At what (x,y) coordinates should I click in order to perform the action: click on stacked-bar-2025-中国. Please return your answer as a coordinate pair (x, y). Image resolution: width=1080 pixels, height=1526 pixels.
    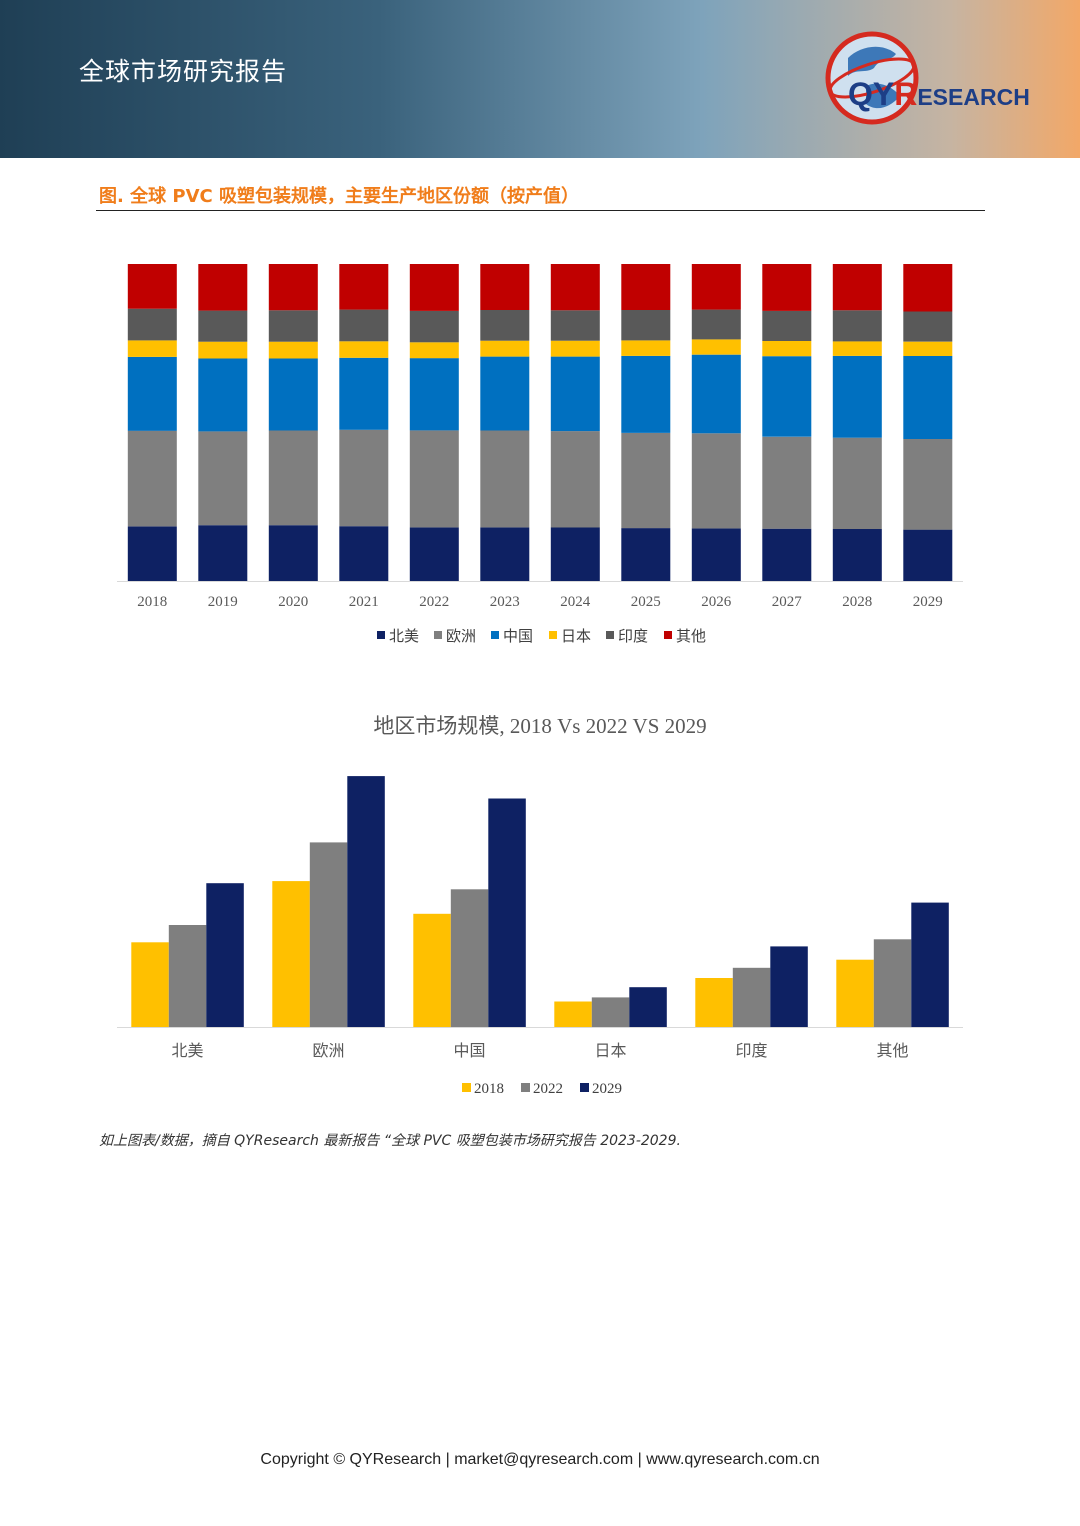
    Looking at the image, I should click on (646, 394).